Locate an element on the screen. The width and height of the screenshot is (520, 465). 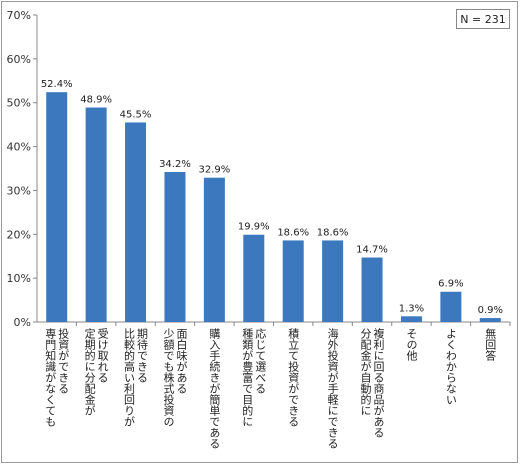
category-label-line: 受け取れる is located at coordinates (103, 355).